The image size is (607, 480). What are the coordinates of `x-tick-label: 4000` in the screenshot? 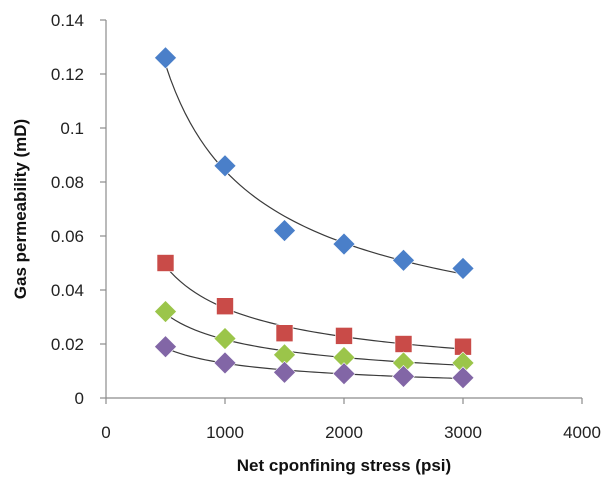 It's located at (582, 432).